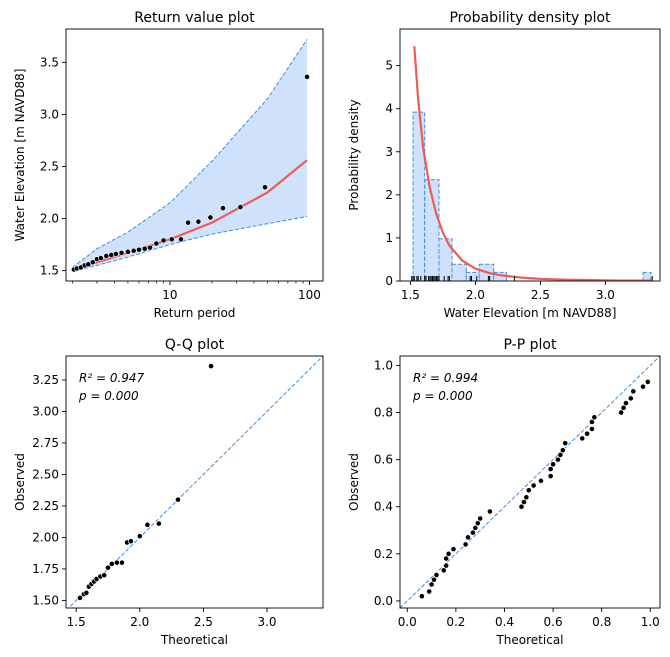 This screenshot has width=670, height=657. What do you see at coordinates (45, 600) in the screenshot?
I see `qq-ytick-label: 1.50` at bounding box center [45, 600].